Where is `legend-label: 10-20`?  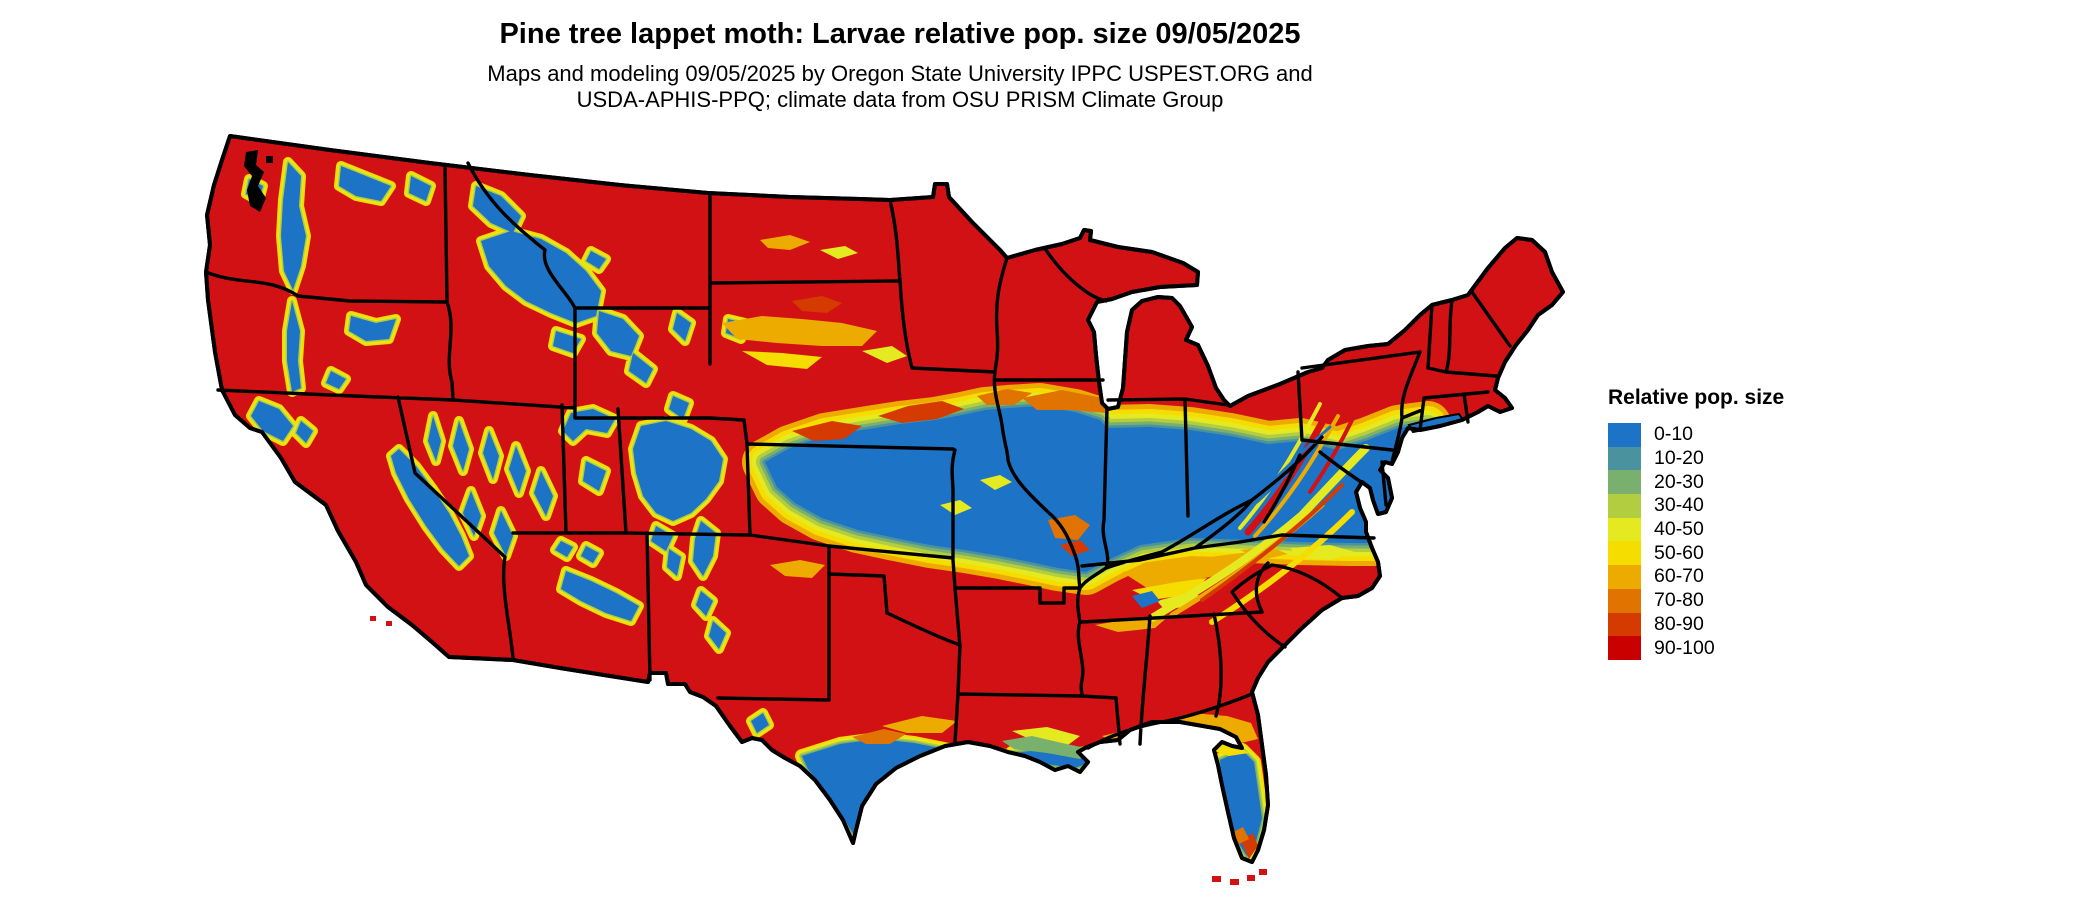
legend-label: 10-20 is located at coordinates (1679, 458).